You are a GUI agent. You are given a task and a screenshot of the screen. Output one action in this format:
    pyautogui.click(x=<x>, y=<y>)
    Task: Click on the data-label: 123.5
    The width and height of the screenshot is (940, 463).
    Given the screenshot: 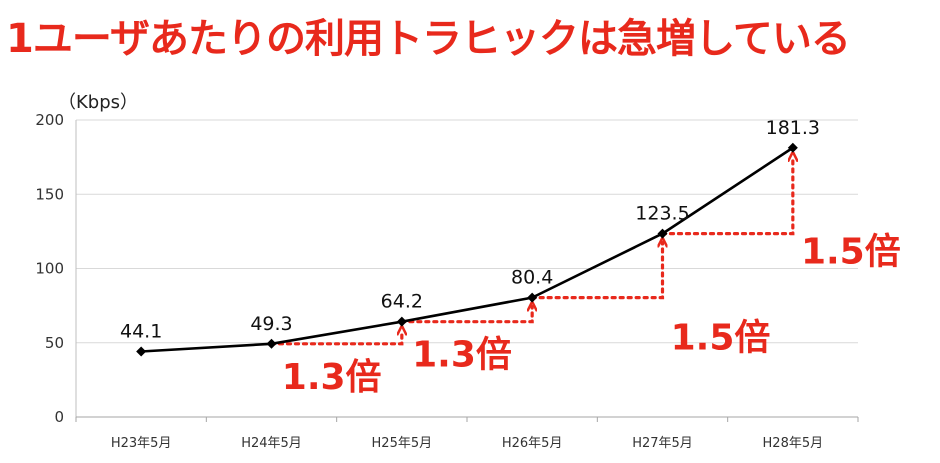 What is the action you would take?
    pyautogui.click(x=662, y=214)
    